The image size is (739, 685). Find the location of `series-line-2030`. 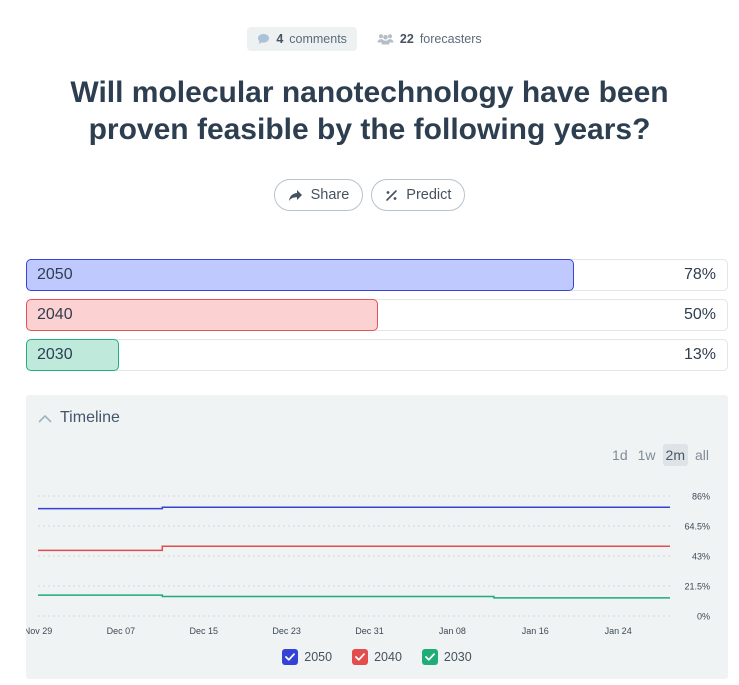

series-line-2030 is located at coordinates (354, 596).